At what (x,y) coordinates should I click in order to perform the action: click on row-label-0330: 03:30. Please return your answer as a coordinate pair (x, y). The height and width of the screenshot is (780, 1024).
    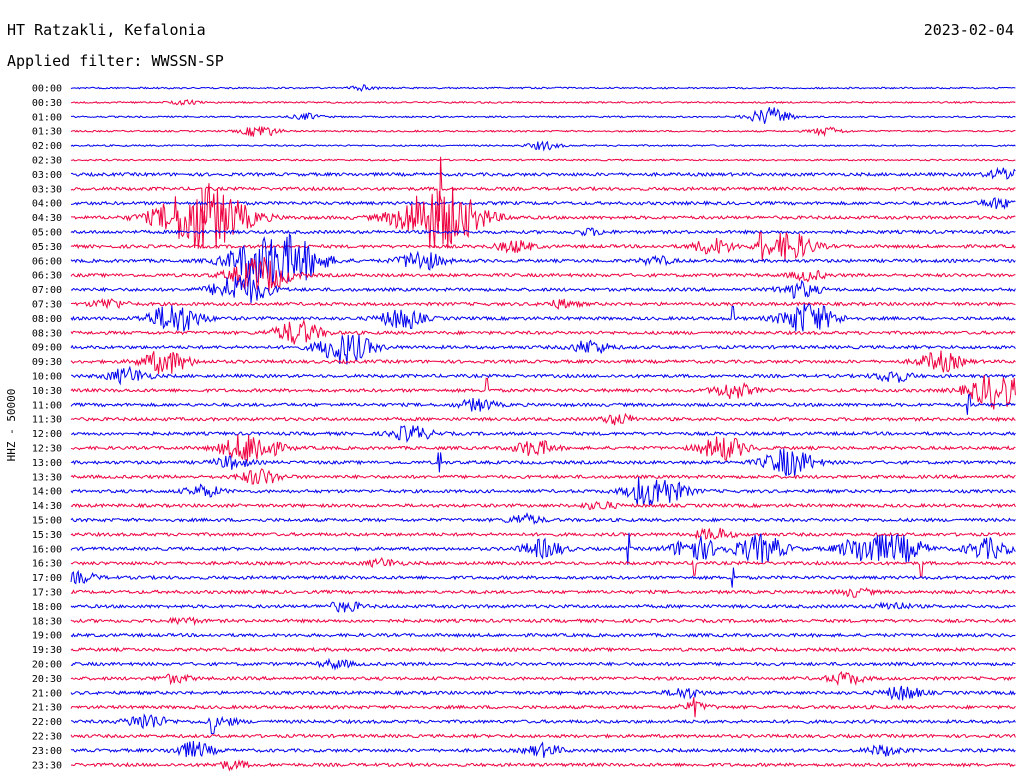
    Looking at the image, I should click on (47, 189).